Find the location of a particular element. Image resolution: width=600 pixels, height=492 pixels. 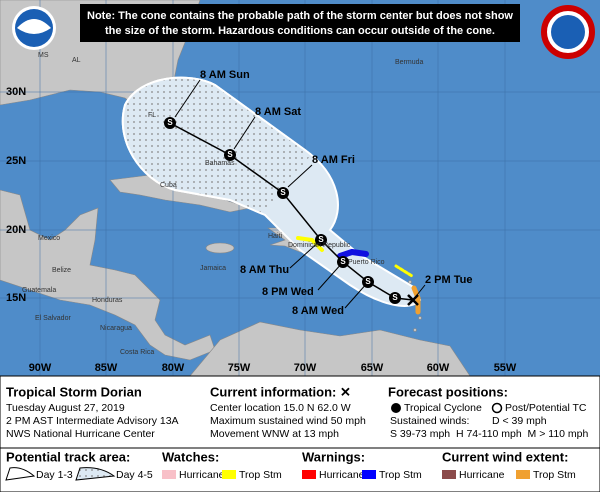

warnings is located at coordinates (358, 275).